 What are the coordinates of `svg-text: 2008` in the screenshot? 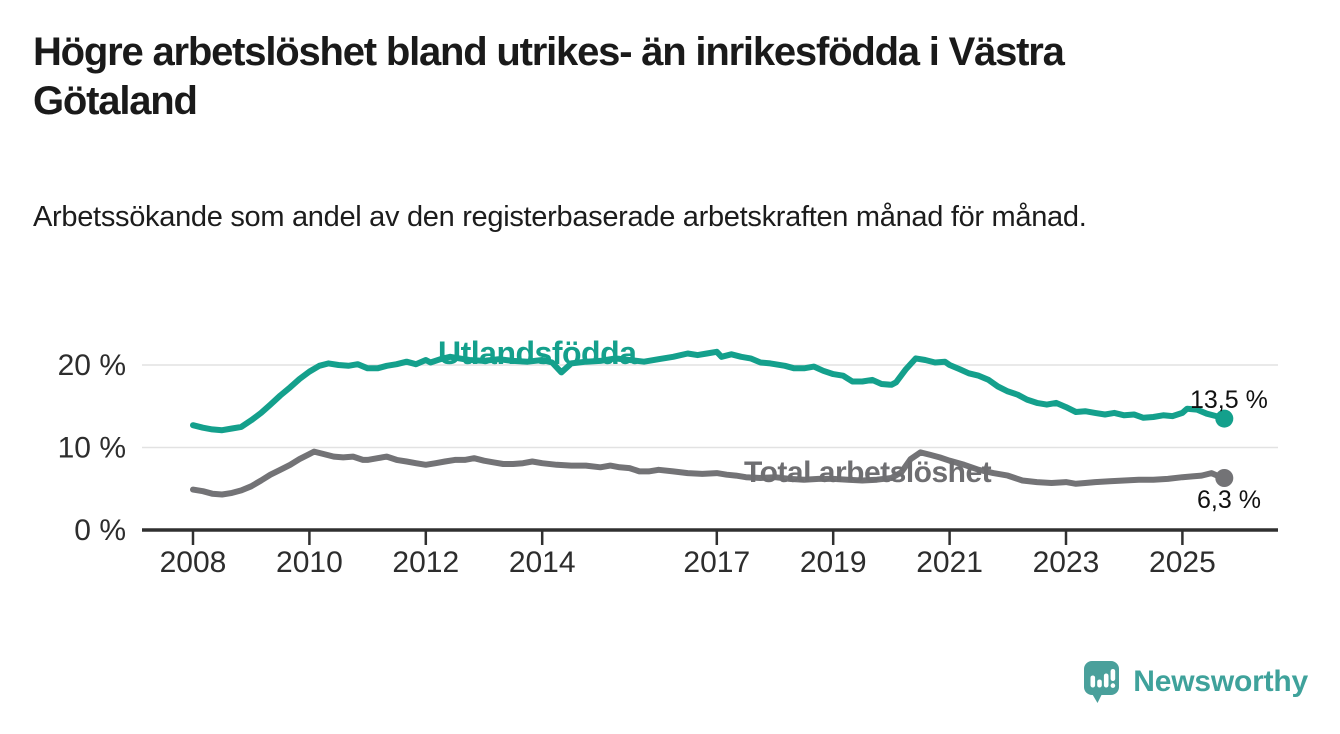 It's located at (193, 562).